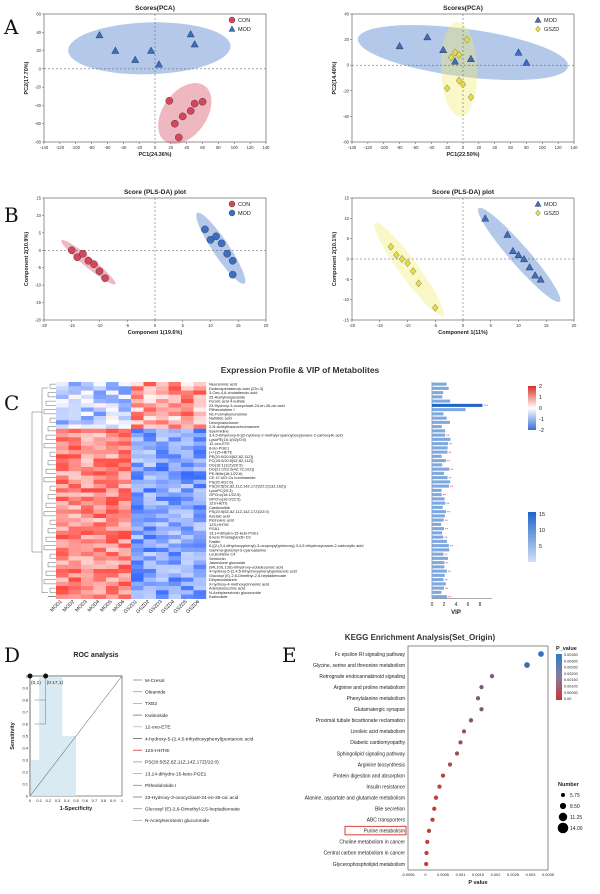  I want to click on p-legend-tick-label: 0.00250, so click(571, 668).